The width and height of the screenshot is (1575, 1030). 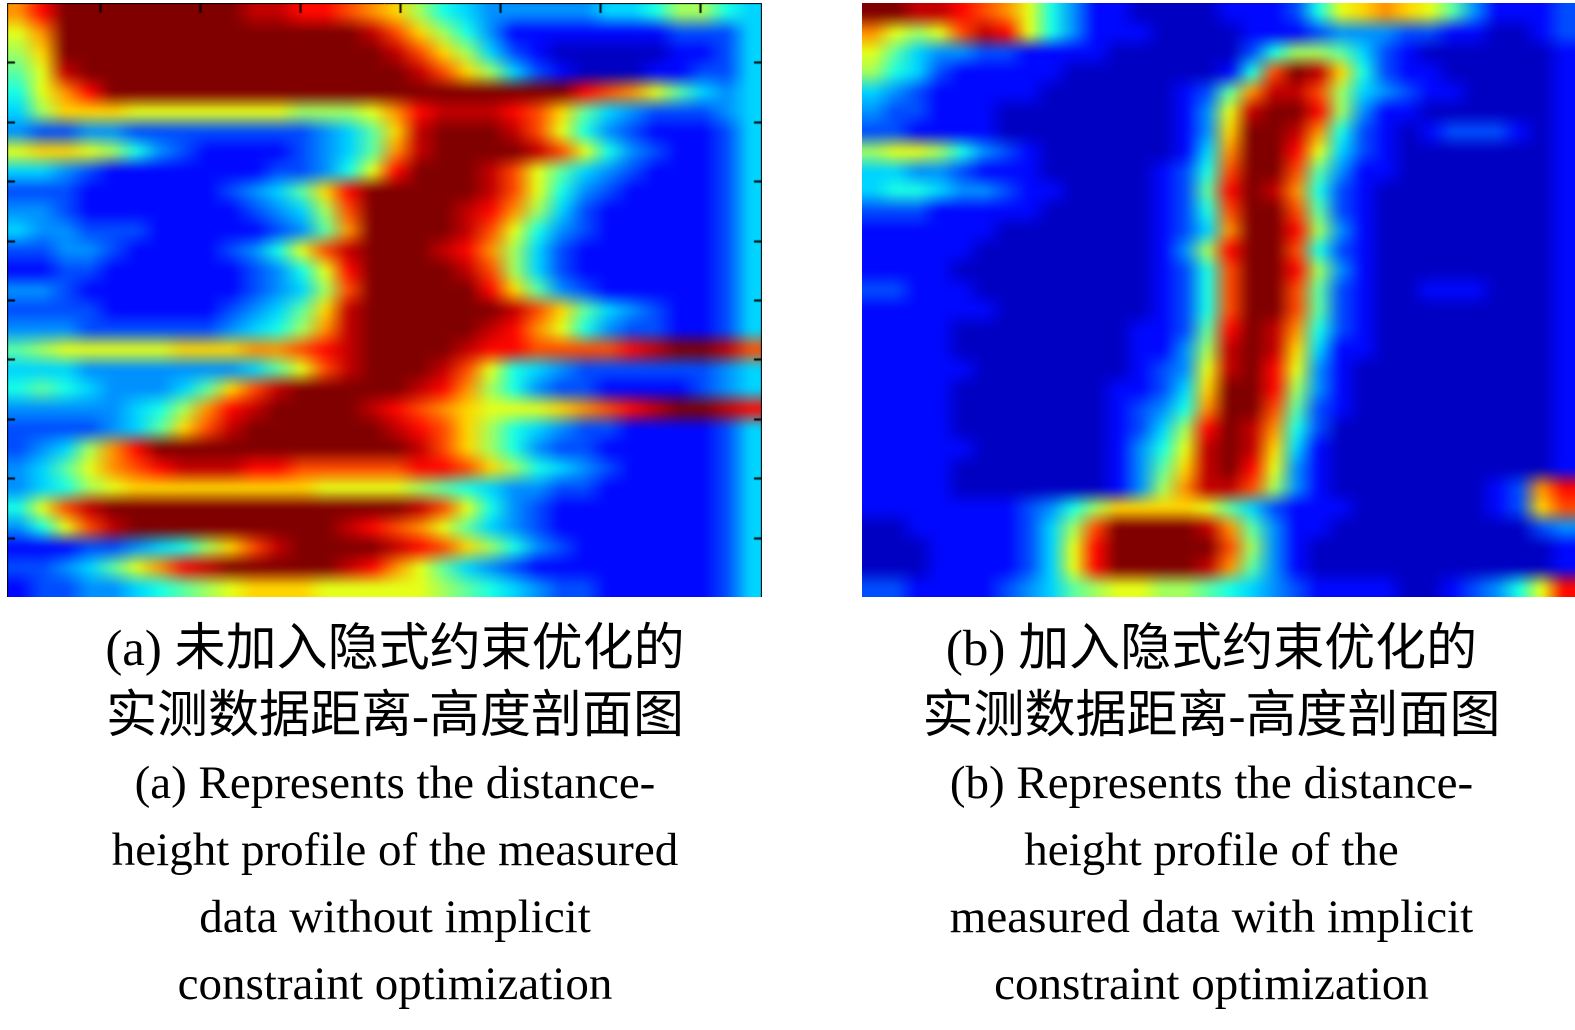 What do you see at coordinates (395, 716) in the screenshot?
I see `caption-a-zh-line-2: 实测数据距离-高度剖面图` at bounding box center [395, 716].